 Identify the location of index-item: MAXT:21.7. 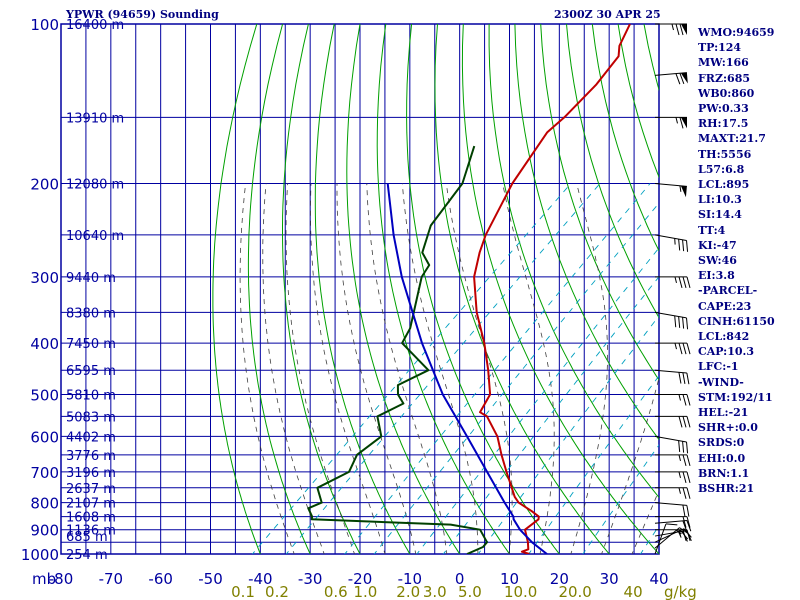
(732, 139).